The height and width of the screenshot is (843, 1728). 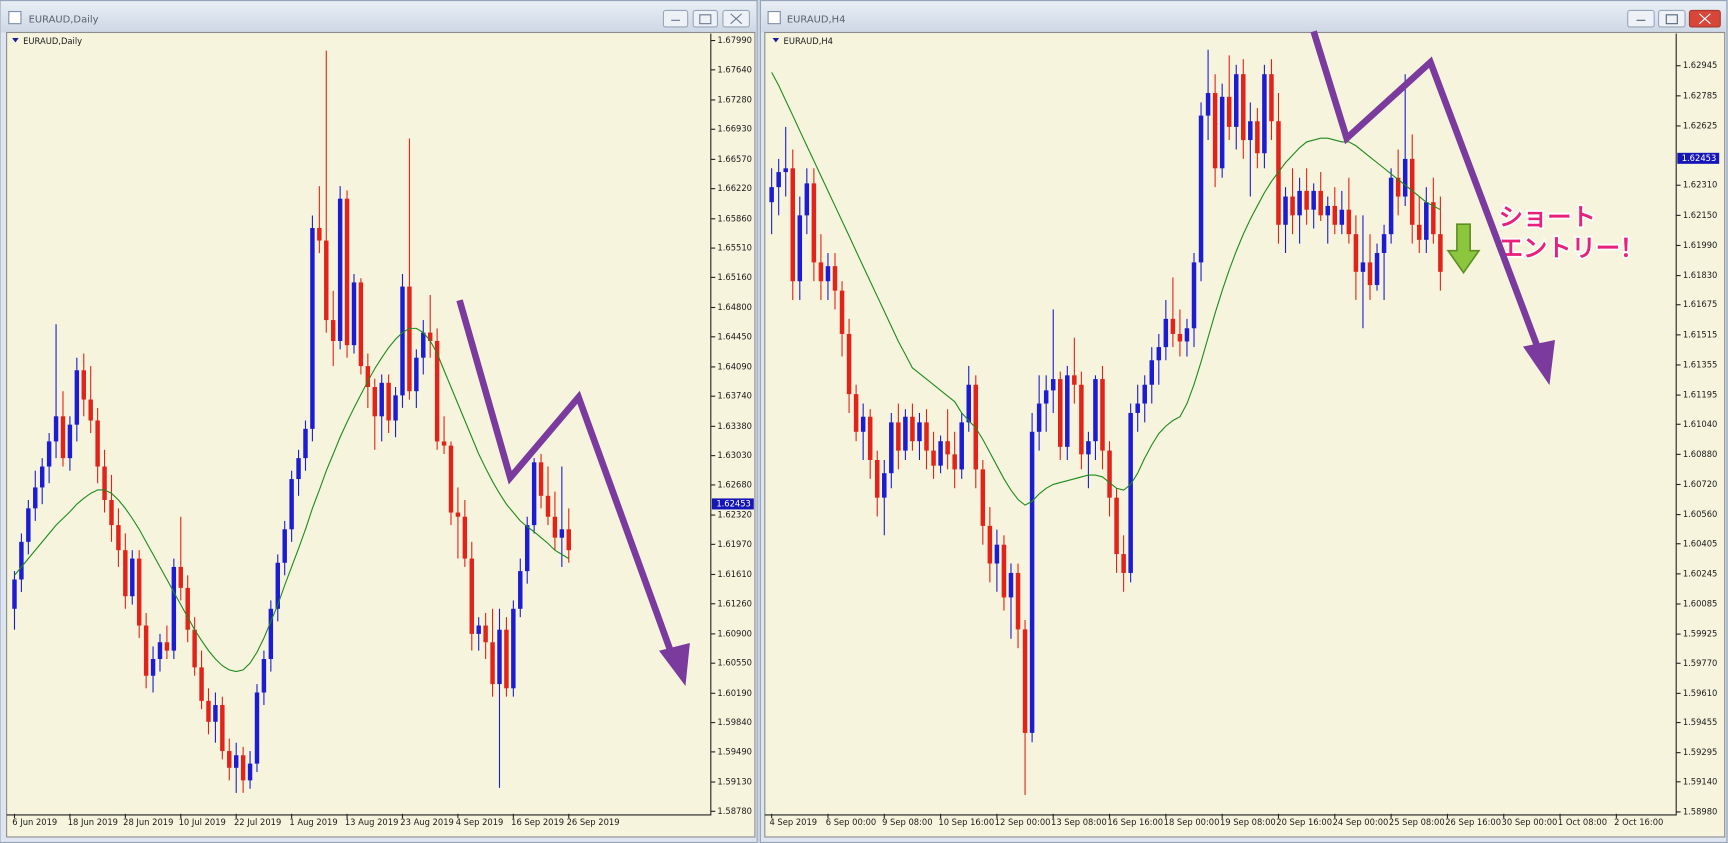 I want to click on y-tick-label: 1.63740, so click(x=734, y=396).